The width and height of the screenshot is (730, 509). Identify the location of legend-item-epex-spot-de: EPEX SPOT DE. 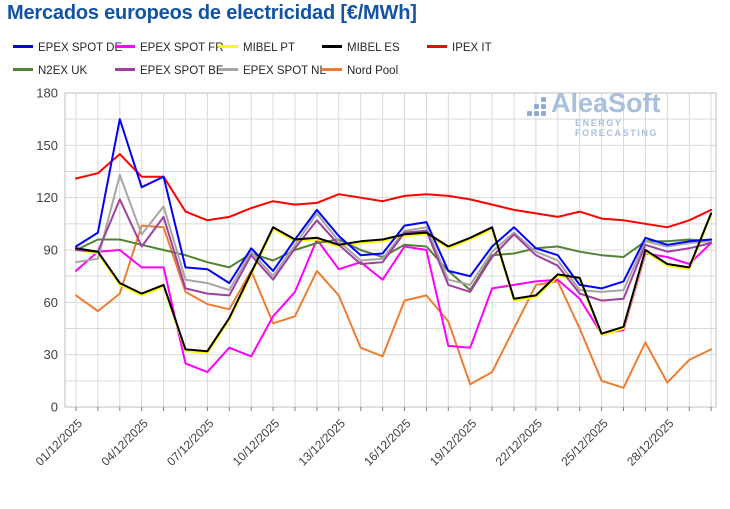
(67, 47).